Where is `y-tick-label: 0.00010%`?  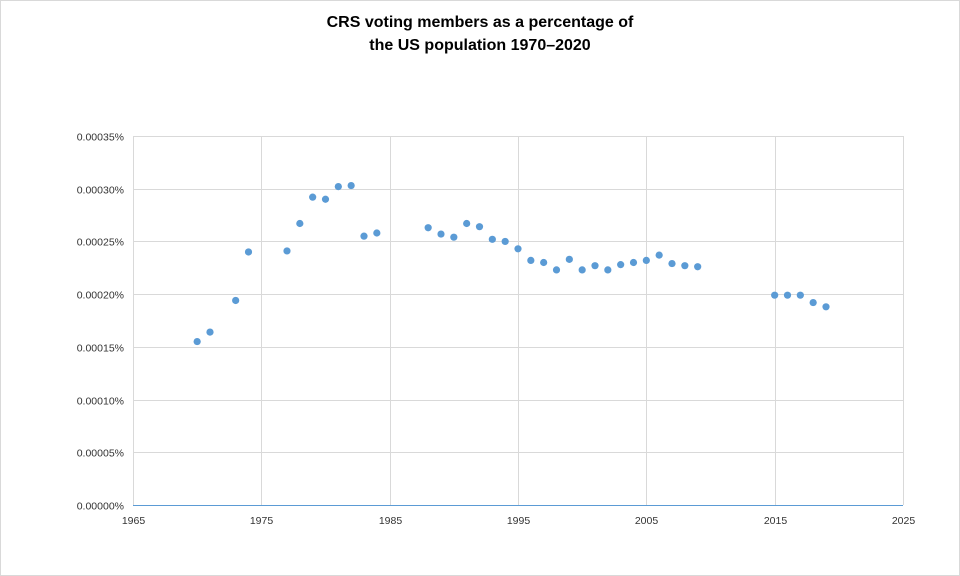
y-tick-label: 0.00010% is located at coordinates (100, 402).